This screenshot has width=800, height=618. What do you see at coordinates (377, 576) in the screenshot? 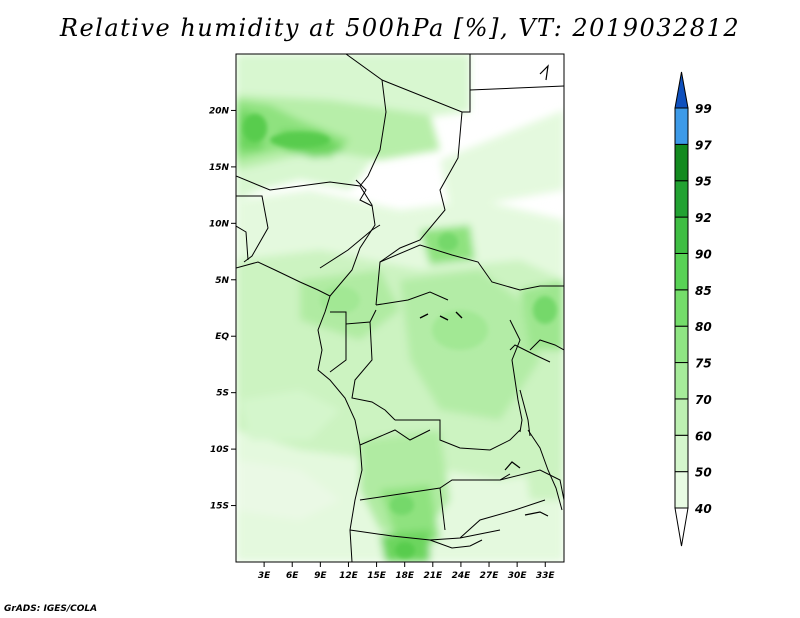
I see `lon-tick-label: 15E` at bounding box center [377, 576].